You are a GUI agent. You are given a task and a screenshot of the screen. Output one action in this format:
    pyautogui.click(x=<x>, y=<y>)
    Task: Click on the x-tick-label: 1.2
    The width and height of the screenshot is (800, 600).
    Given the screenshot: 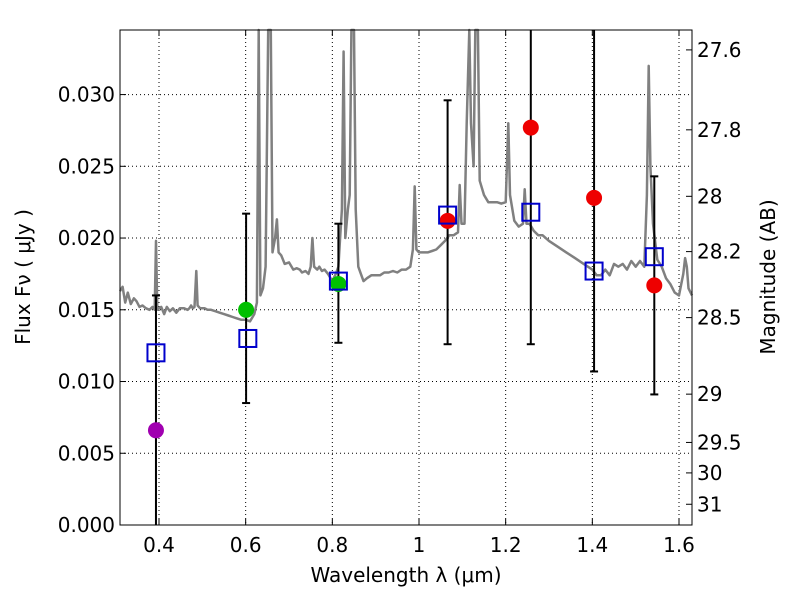 What is the action you would take?
    pyautogui.click(x=506, y=545)
    